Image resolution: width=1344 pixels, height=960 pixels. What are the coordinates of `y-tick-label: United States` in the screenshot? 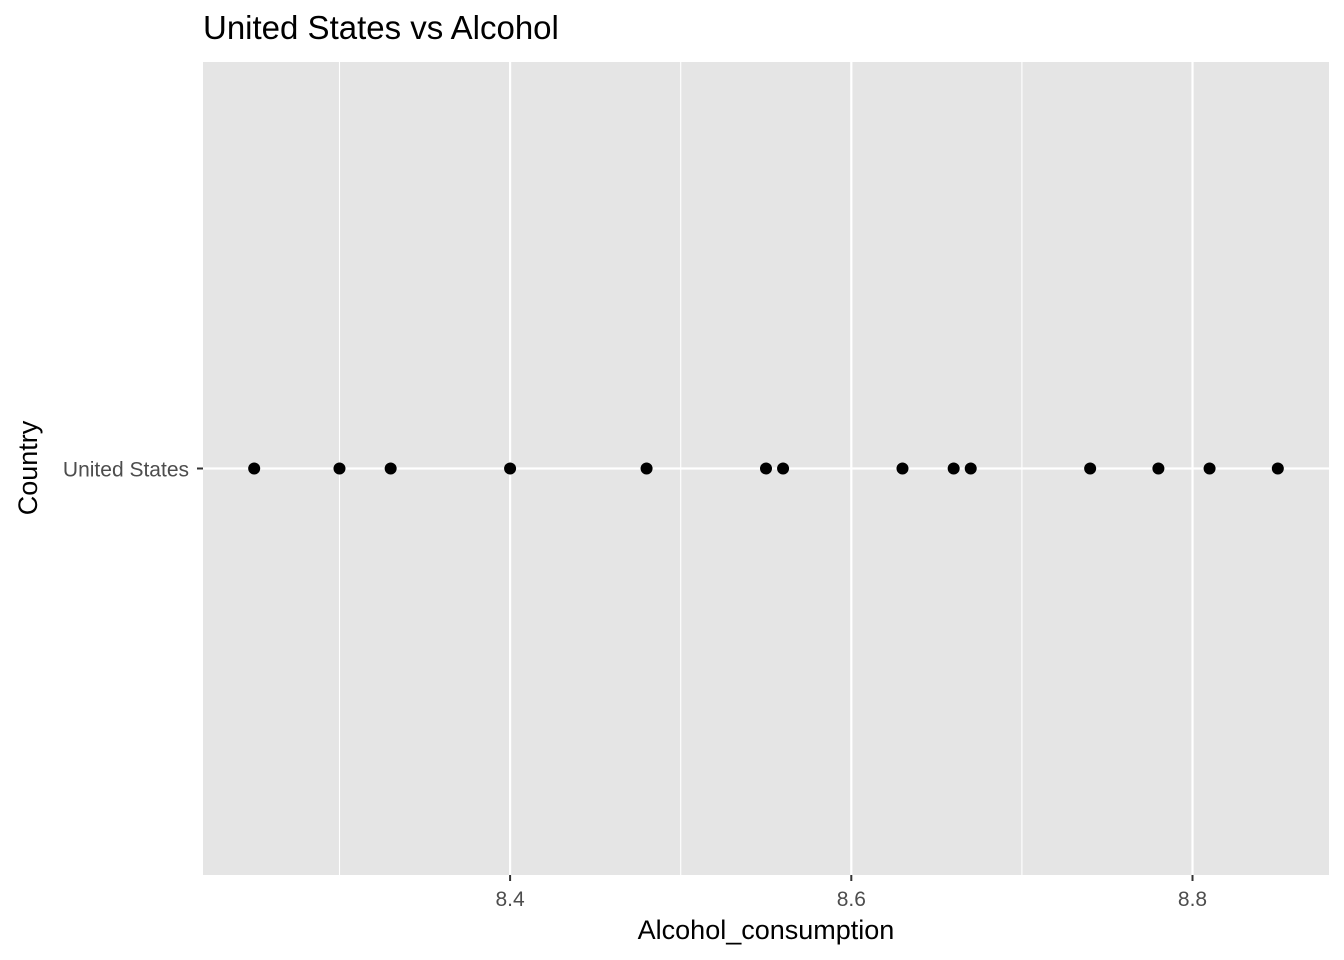 It's located at (126, 470).